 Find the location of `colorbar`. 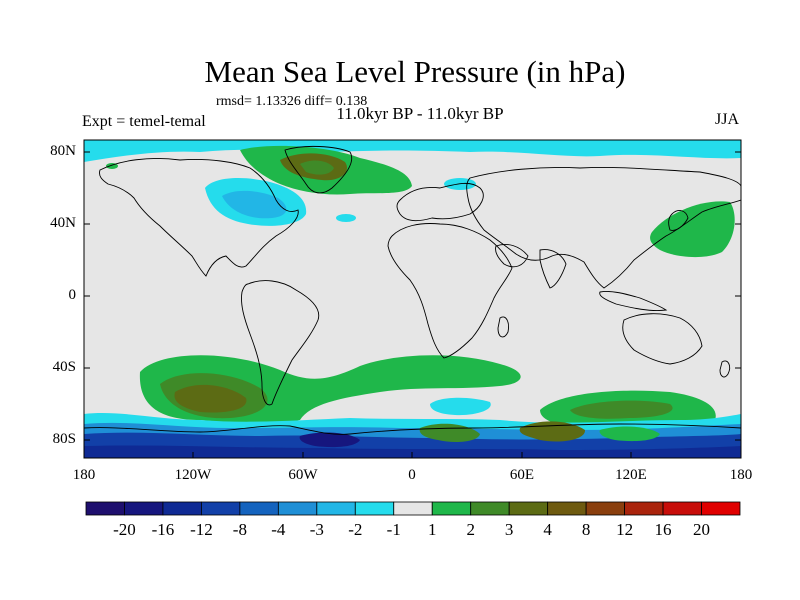

colorbar is located at coordinates (413, 508).